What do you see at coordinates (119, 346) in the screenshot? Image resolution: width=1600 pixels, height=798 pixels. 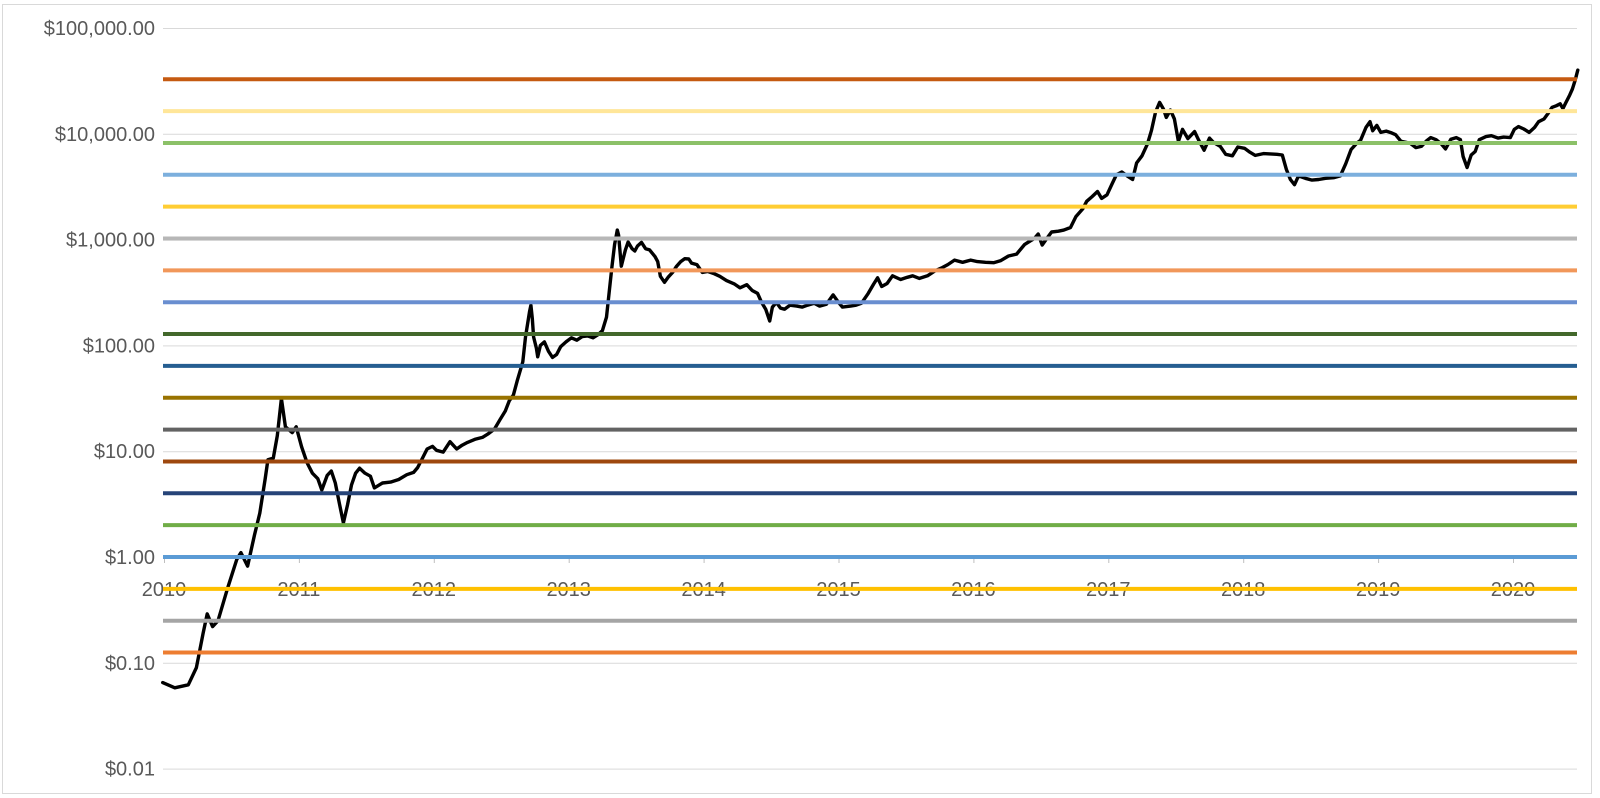 I see `y-axis-label: $100.00` at bounding box center [119, 346].